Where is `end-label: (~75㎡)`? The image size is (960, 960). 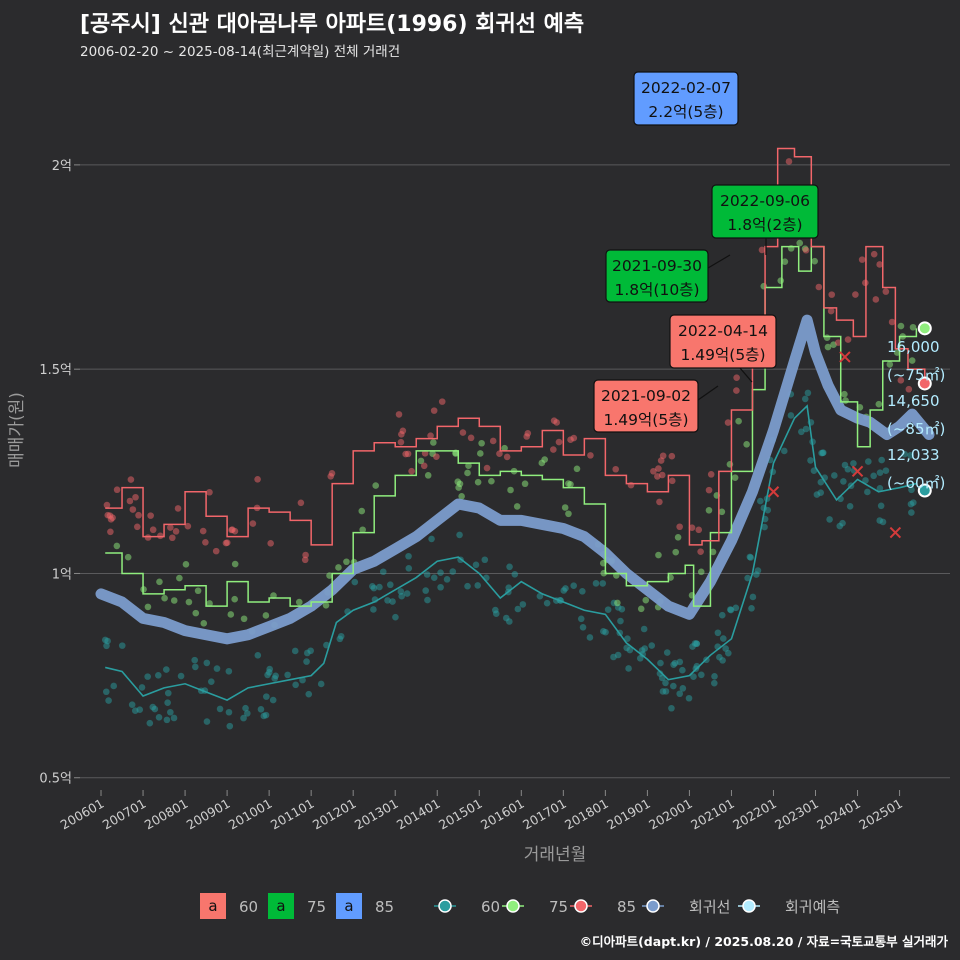
end-label: (~75㎡) is located at coordinates (916, 375).